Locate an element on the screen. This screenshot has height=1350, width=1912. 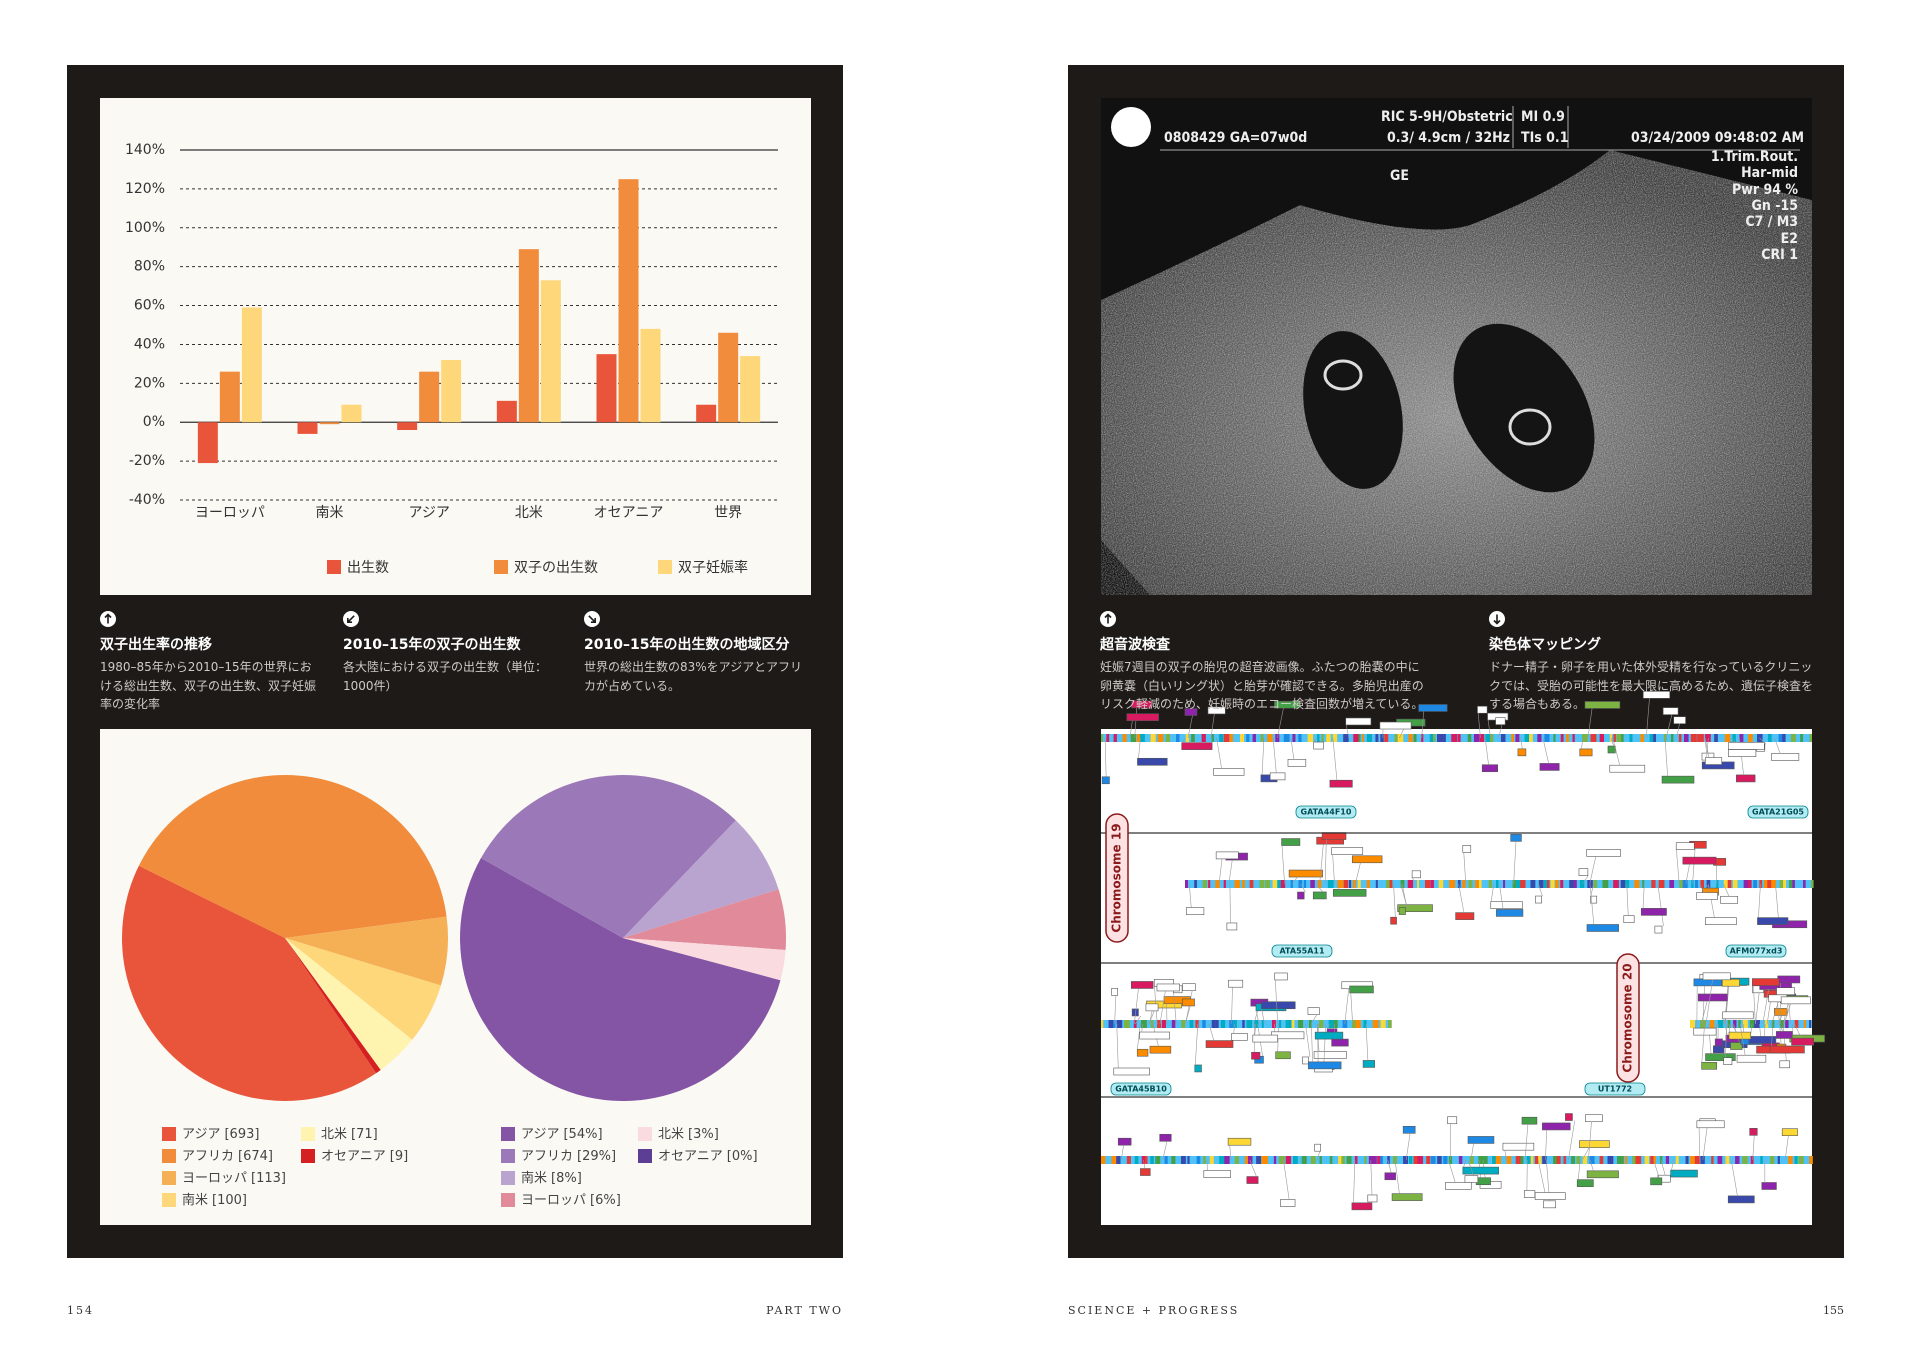
ultrasound-overlay-text: 0808429 GA=07w0d is located at coordinates (1235, 138).